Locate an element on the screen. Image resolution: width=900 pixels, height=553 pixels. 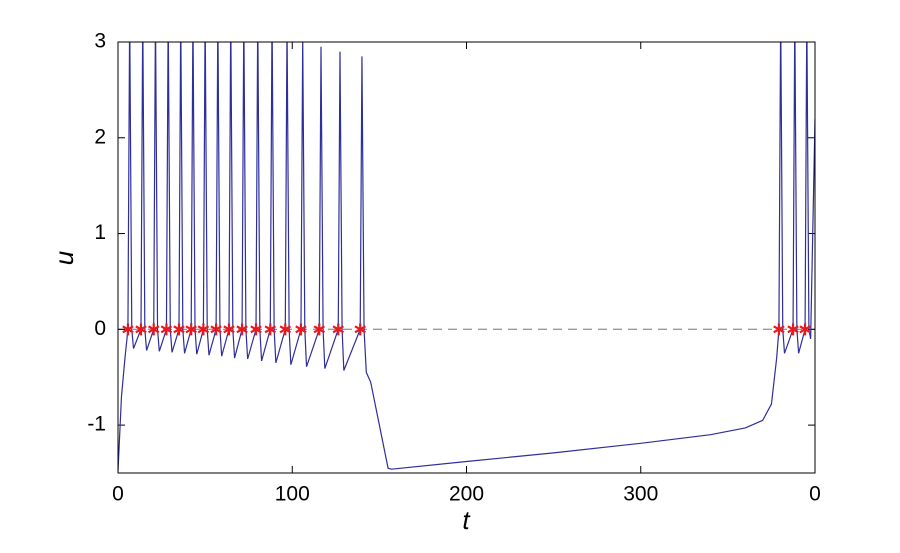
y-tick-label: 0 is located at coordinates (100, 328).